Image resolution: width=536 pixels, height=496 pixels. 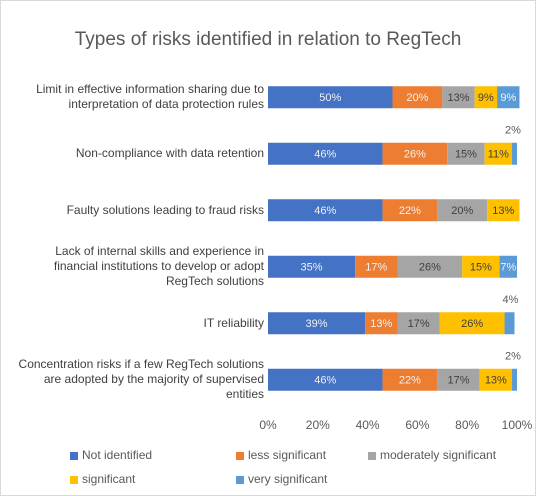 I want to click on legend-label: less significant, so click(x=287, y=455).